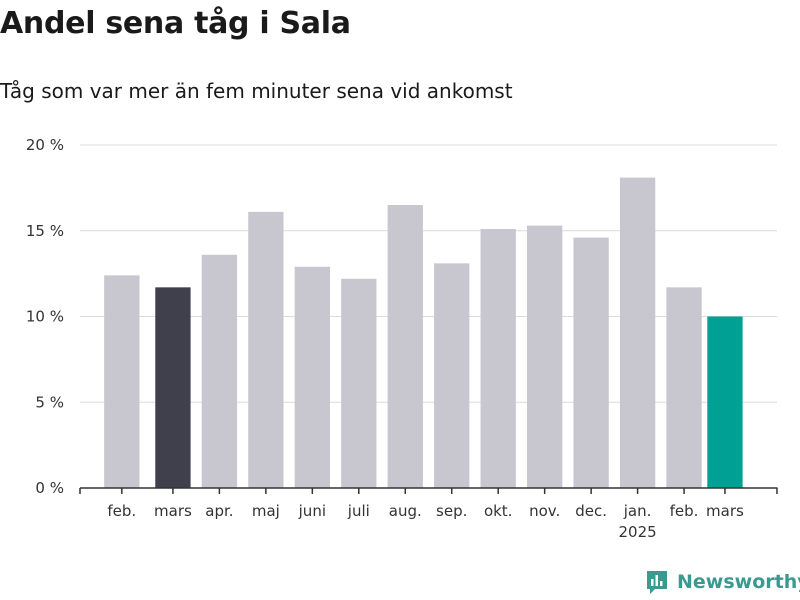  I want to click on x-tick-label: aug., so click(405, 511).